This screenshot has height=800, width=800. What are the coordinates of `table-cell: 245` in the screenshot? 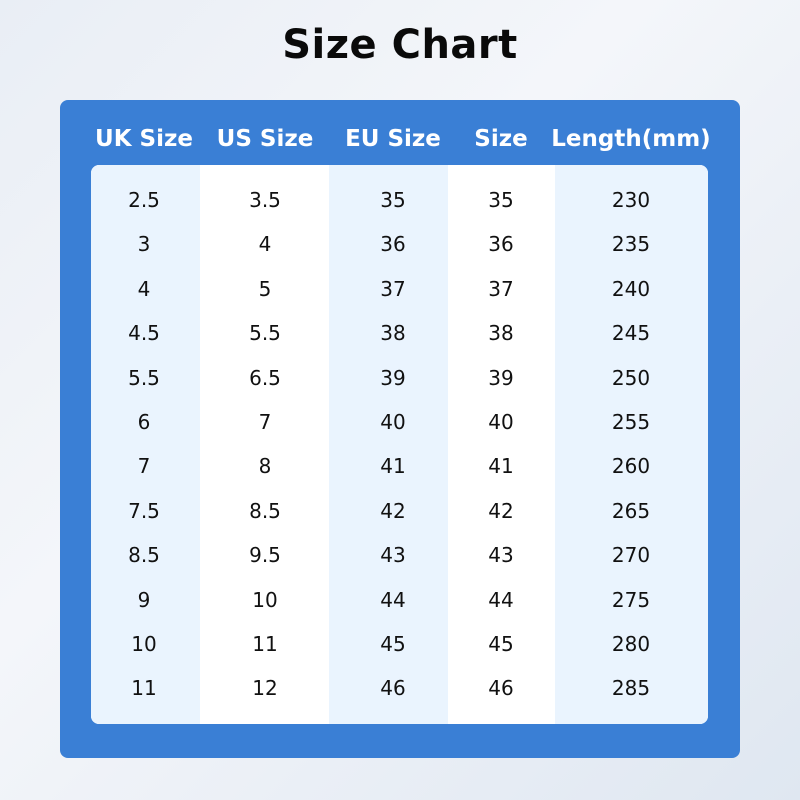 It's located at (631, 333).